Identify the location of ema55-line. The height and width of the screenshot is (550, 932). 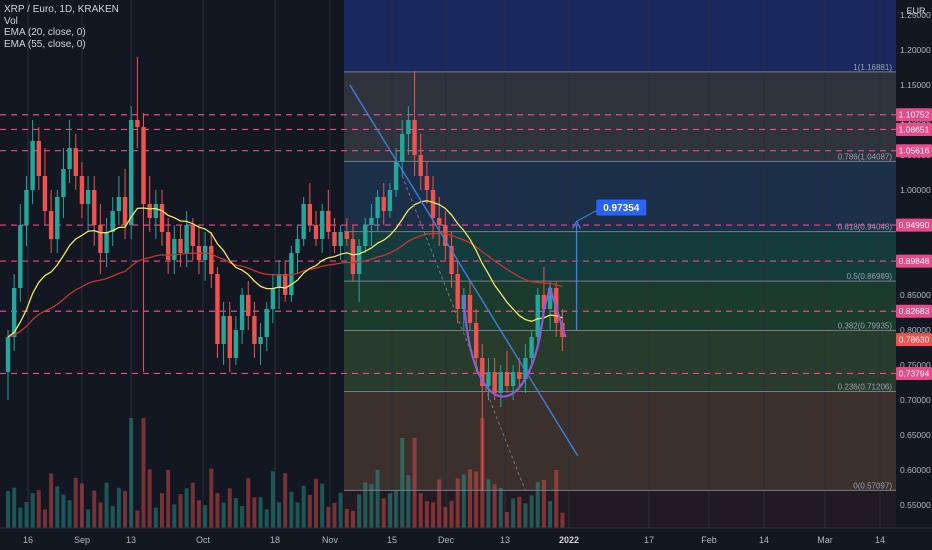
(285, 285).